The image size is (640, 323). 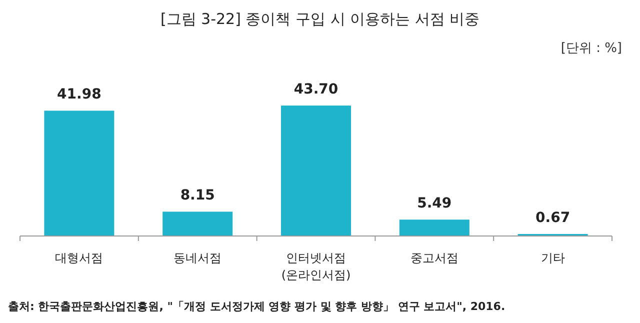 What do you see at coordinates (434, 258) in the screenshot?
I see `x-tick-label: 중고서점` at bounding box center [434, 258].